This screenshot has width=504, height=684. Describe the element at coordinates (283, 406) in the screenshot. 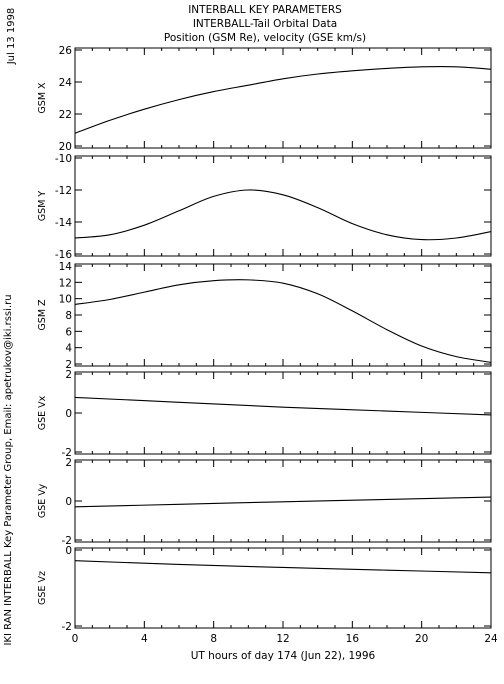

I see `data-line-gse-vx` at that location.